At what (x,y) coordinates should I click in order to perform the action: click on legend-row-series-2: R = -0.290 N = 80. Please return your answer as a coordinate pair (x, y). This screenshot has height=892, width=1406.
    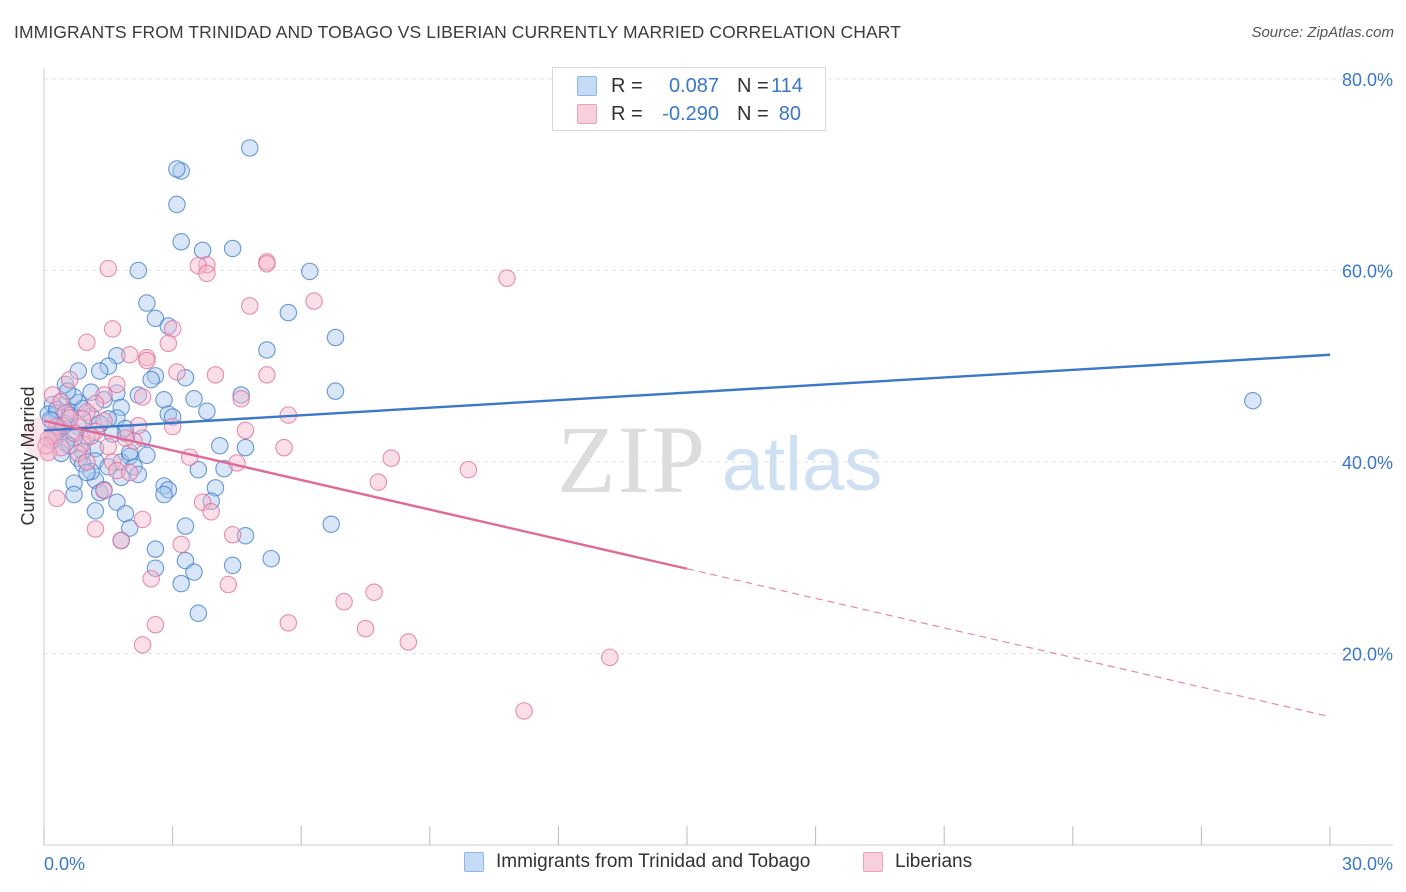
    Looking at the image, I should click on (689, 114).